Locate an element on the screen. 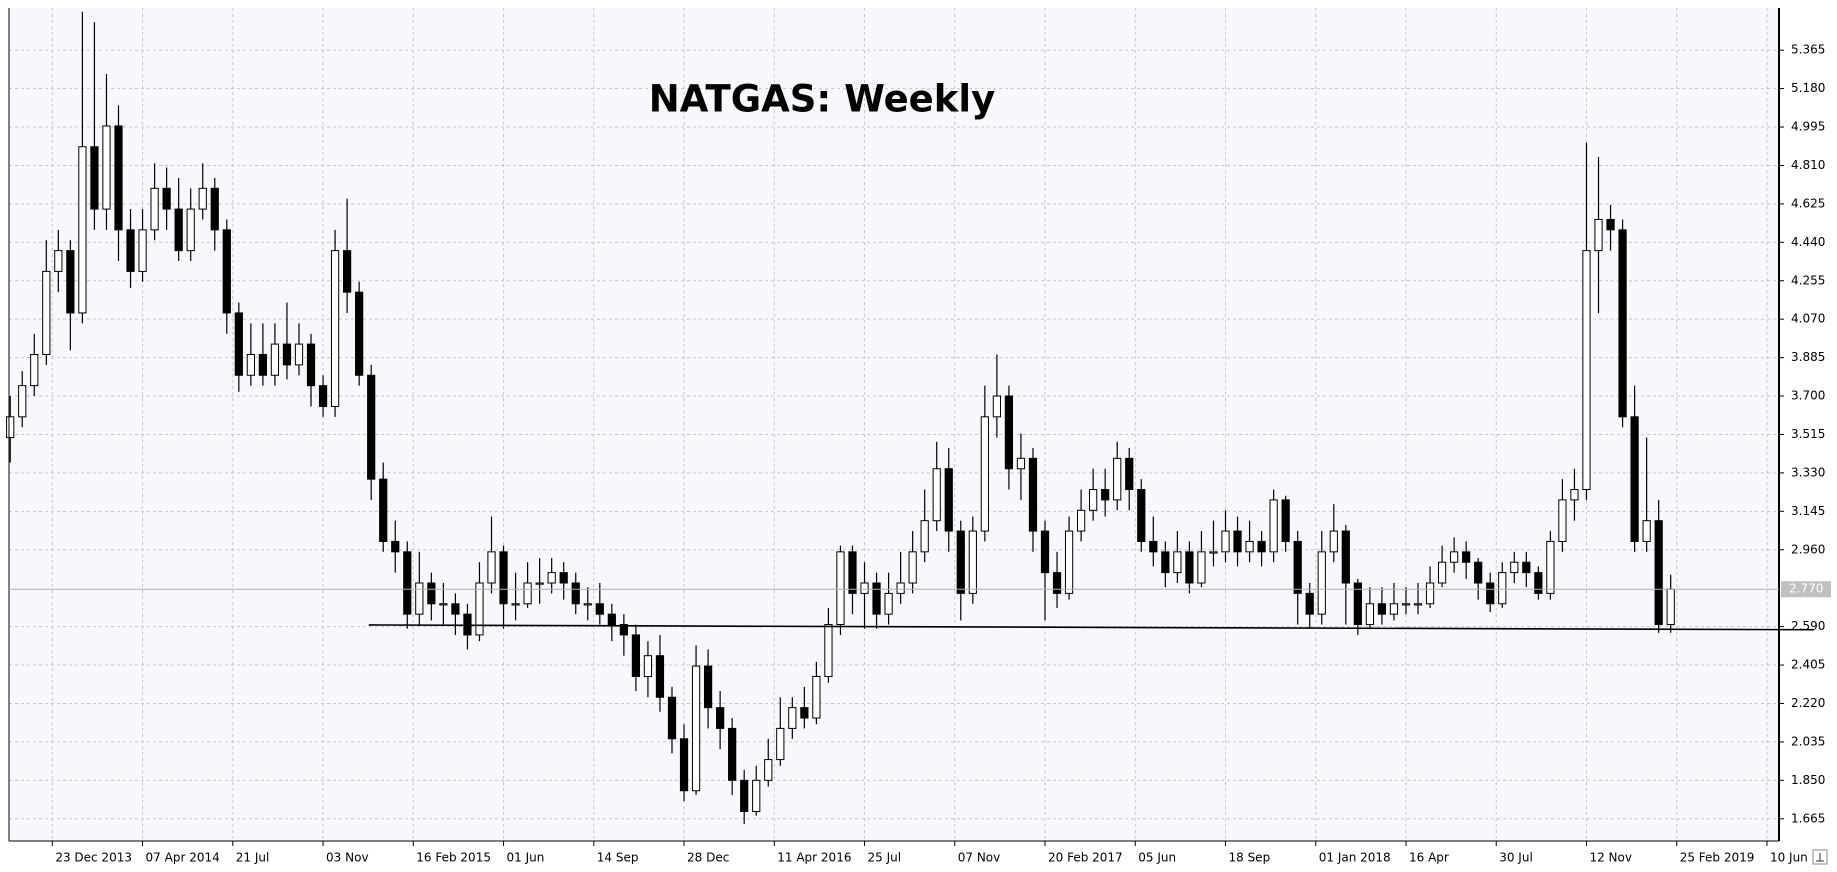 This screenshot has width=1837, height=872. x-tick-label: 16 Feb 2015 is located at coordinates (453, 858).